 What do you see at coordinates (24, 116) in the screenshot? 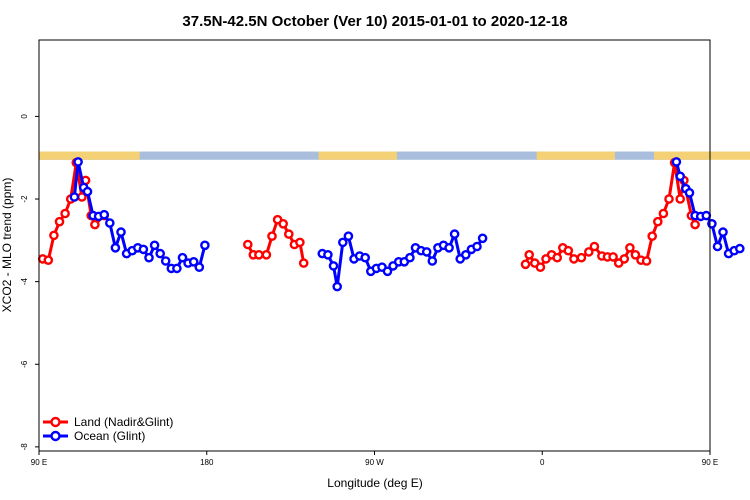
I see `y-tick-label: 0` at bounding box center [24, 116].